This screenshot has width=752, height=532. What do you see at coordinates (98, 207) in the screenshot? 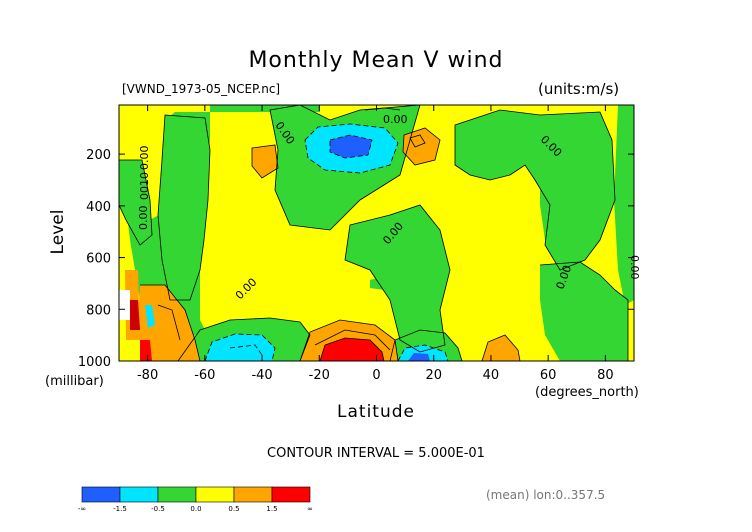
I see `y-tick-label-1: 400` at bounding box center [98, 207].